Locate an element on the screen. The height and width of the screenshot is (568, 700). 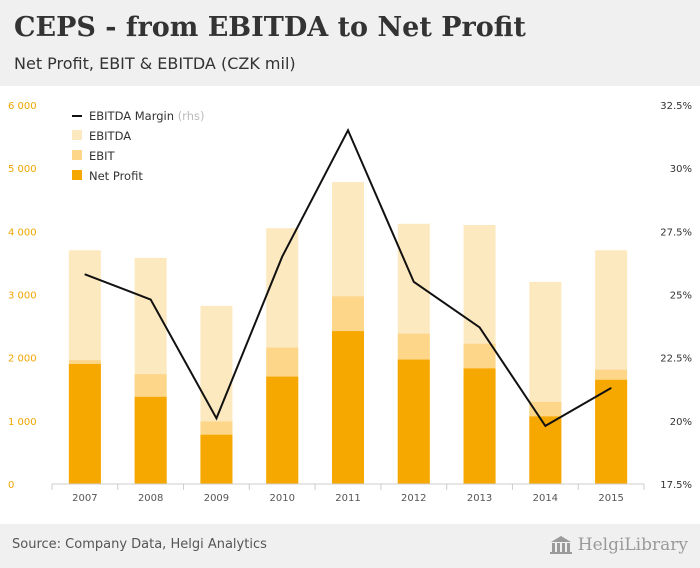
bar-net-profit-2013 is located at coordinates (479, 426).